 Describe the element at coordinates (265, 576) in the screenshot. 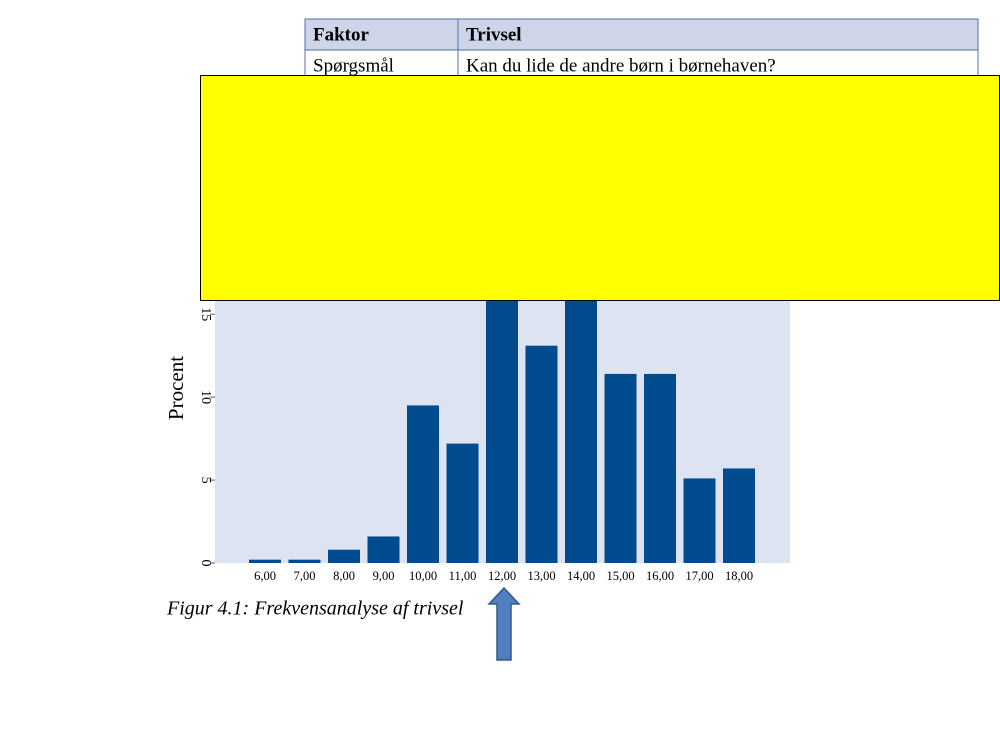

I see `x-tick-label: 6,00` at that location.